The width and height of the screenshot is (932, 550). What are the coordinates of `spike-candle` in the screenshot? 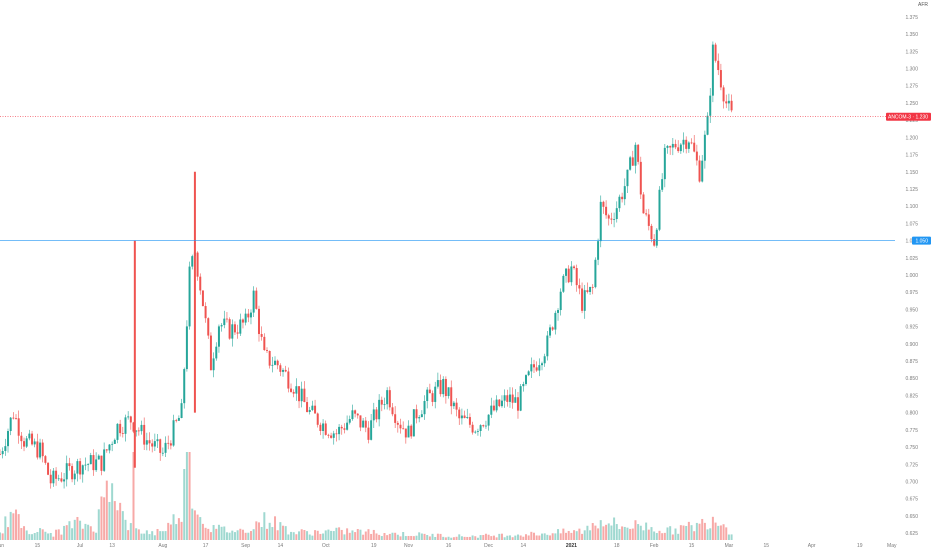 It's located at (194, 292).